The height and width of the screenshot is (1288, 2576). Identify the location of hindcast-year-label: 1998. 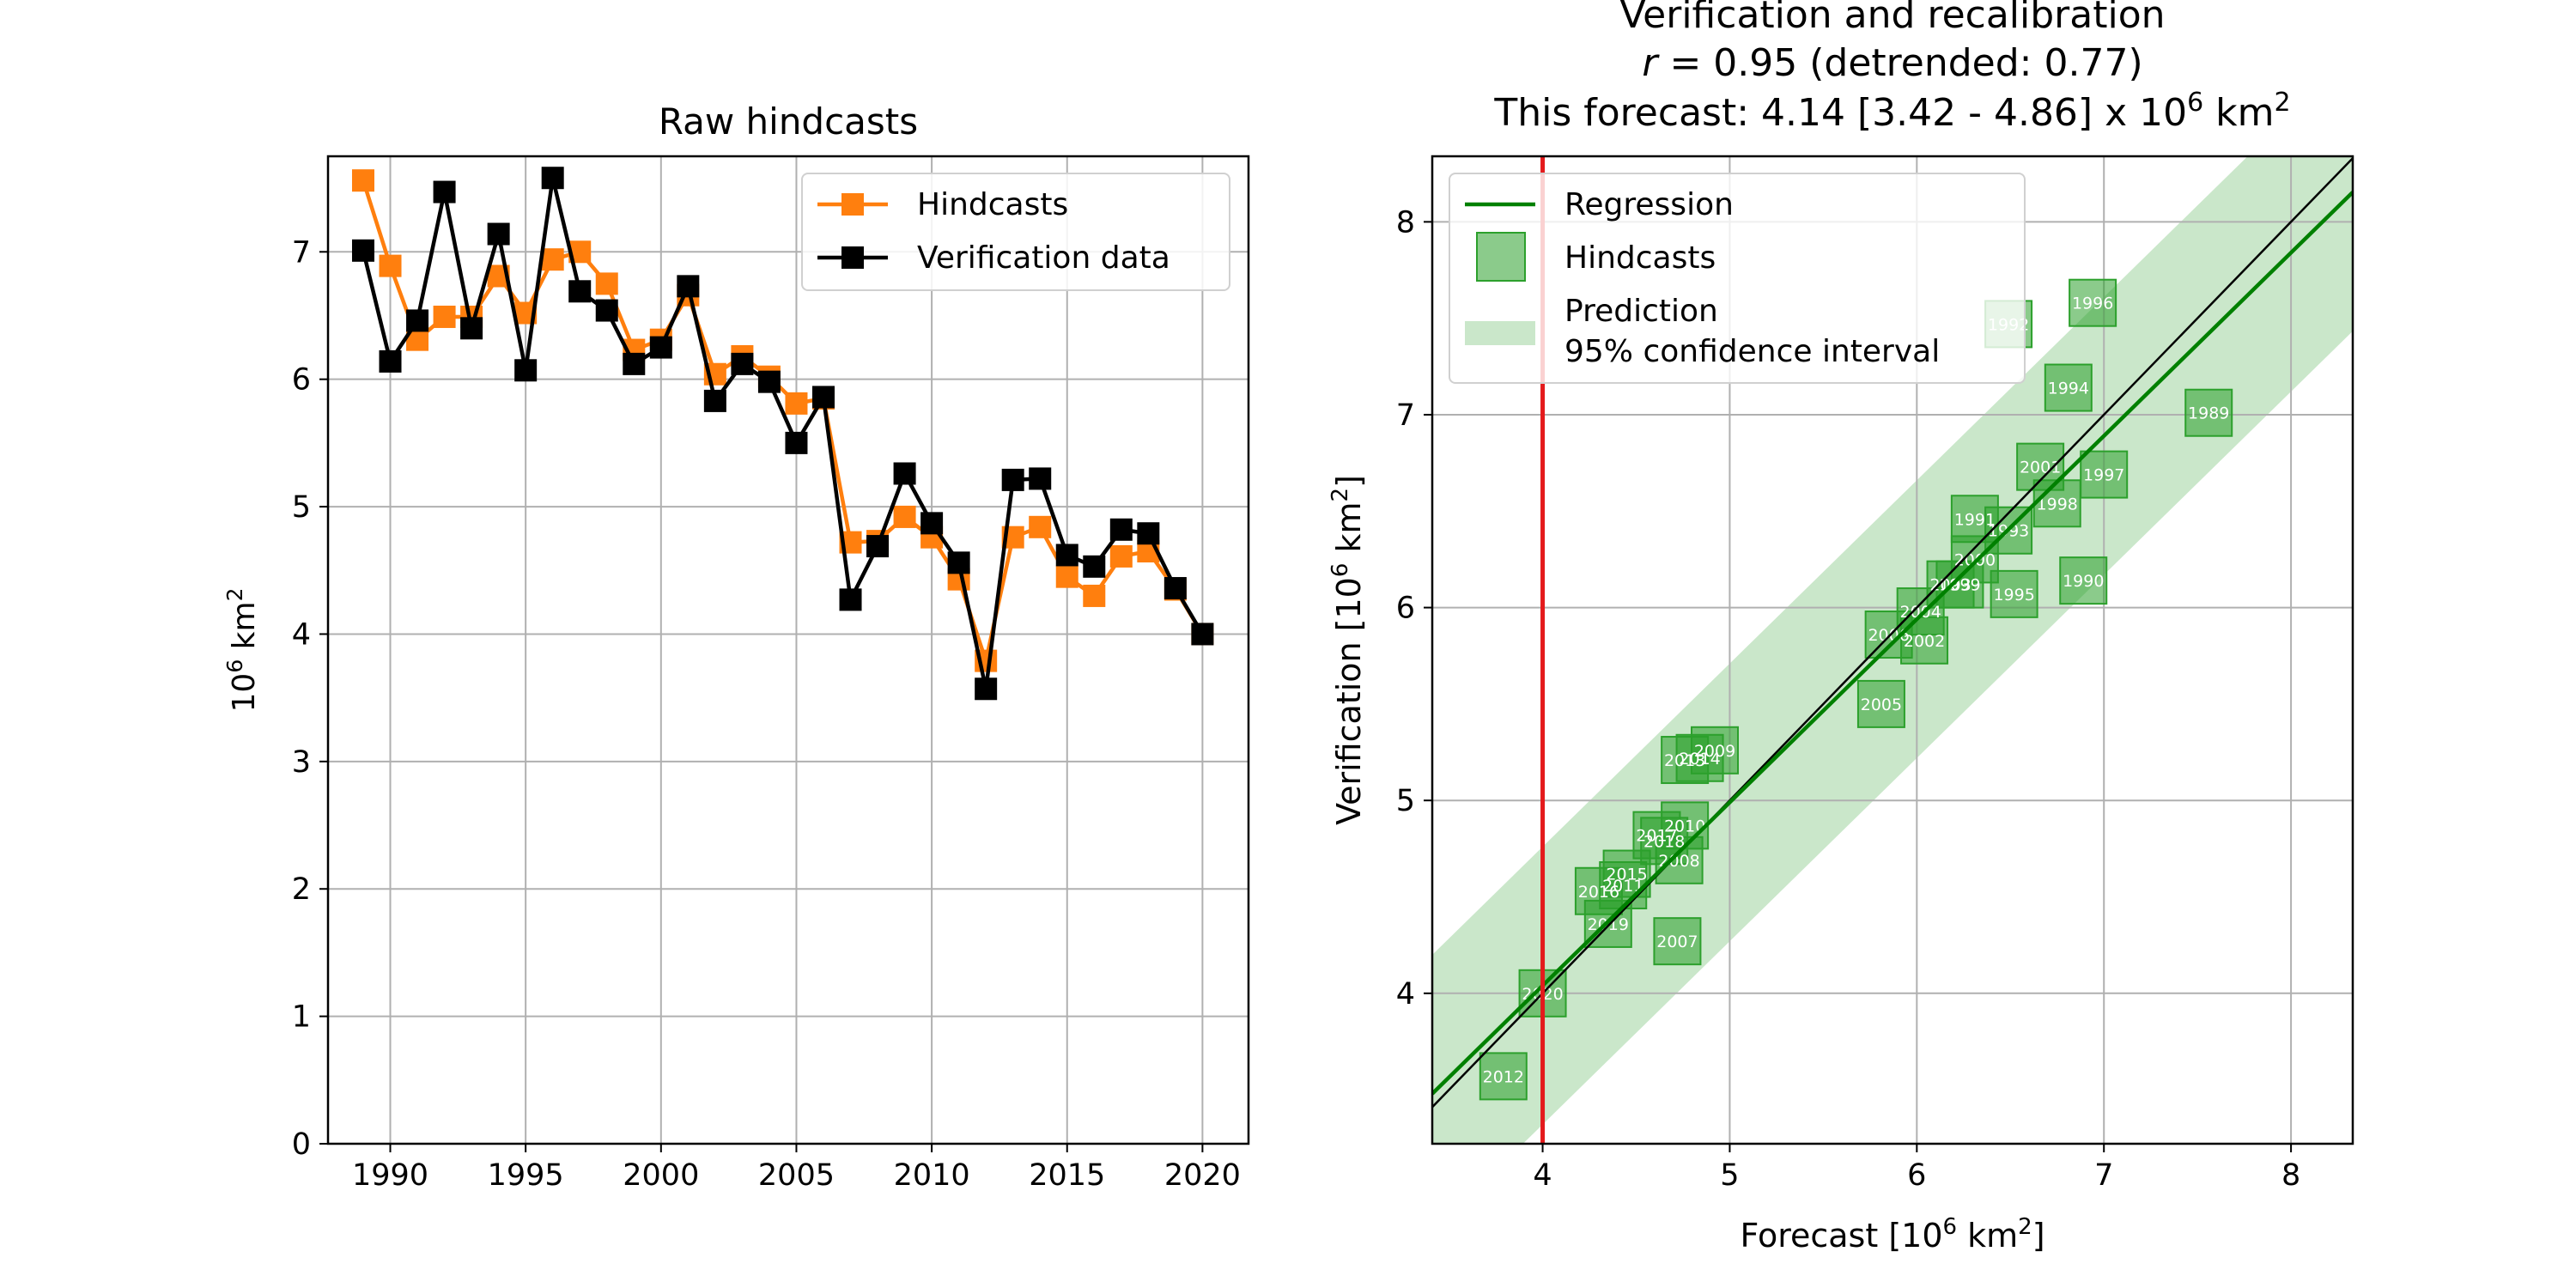
(2057, 504).